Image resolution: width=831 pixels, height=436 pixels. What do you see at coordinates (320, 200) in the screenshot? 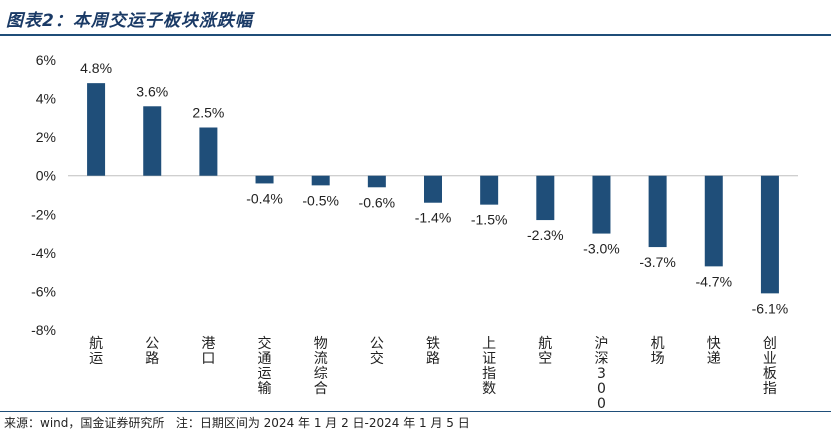
I see `data-label: -0.5%` at bounding box center [320, 200].